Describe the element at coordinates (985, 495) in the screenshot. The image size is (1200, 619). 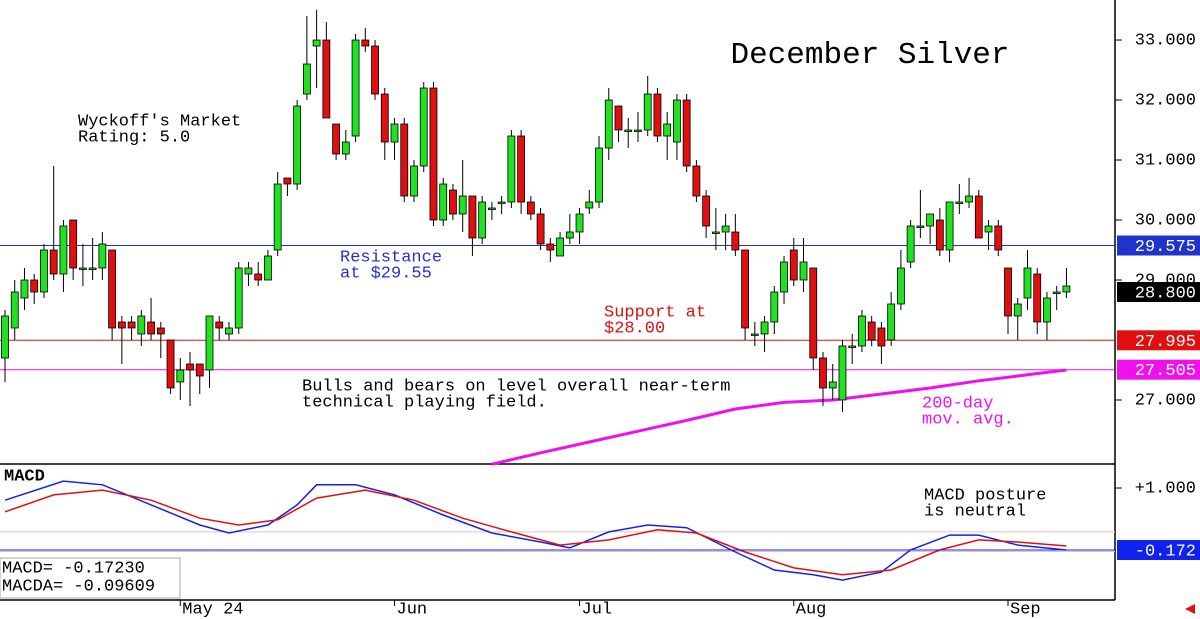
I see `annotation: MACD posture` at that location.